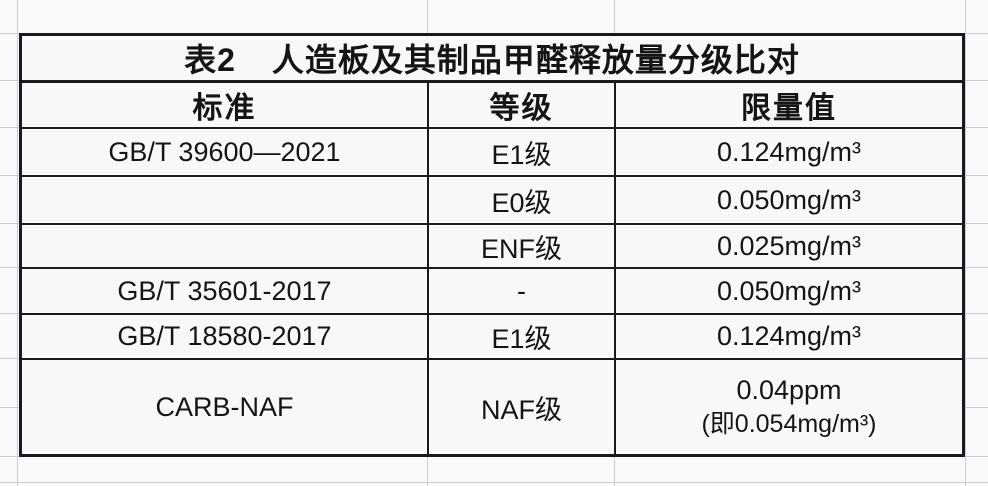 Image resolution: width=988 pixels, height=486 pixels. Describe the element at coordinates (224, 103) in the screenshot. I see `column-header-standard: 标准` at that location.